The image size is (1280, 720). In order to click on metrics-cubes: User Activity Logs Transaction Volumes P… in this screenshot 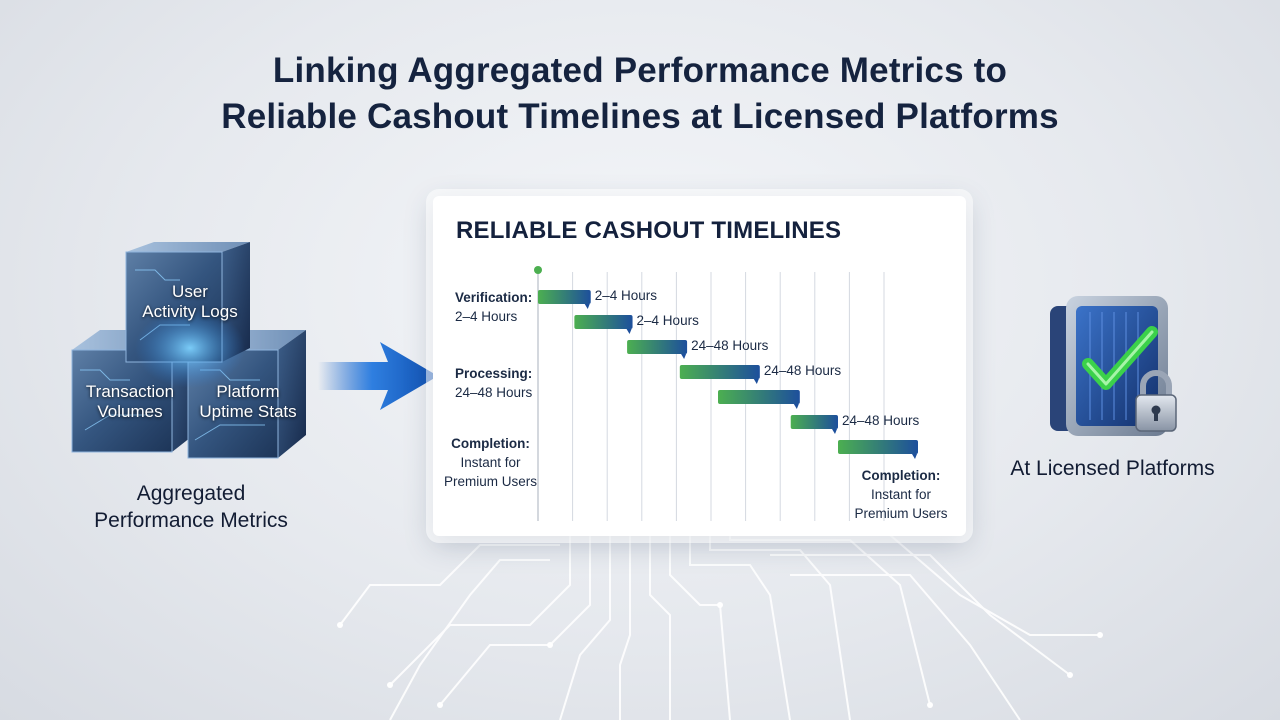, I will do `click(190, 350)`.